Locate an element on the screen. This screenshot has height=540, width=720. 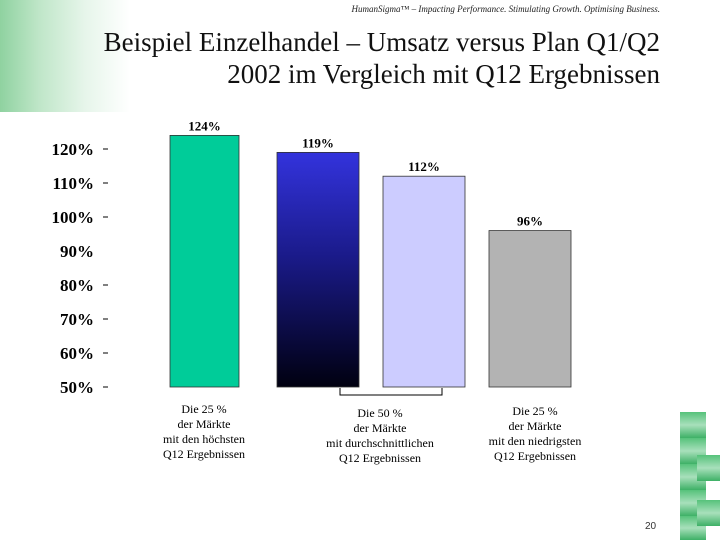
y-tick-label: 90% is located at coordinates (77, 251).